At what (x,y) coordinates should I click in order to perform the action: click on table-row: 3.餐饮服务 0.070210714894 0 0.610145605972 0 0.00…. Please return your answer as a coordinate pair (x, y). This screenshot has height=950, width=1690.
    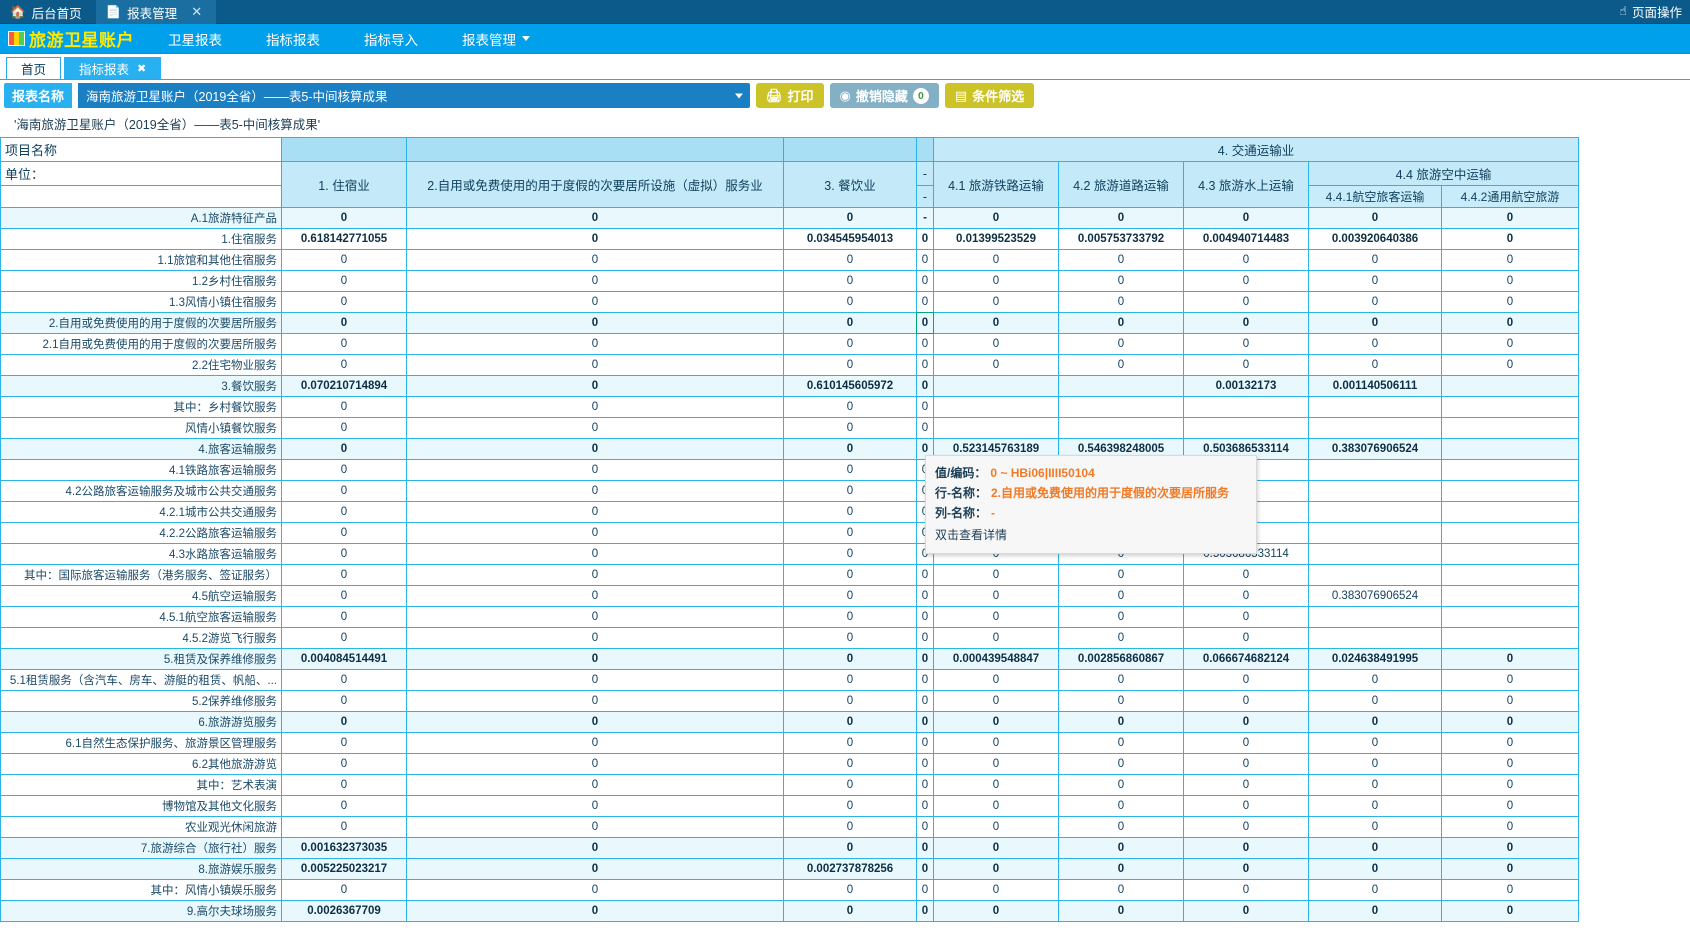
    Looking at the image, I should click on (789, 386).